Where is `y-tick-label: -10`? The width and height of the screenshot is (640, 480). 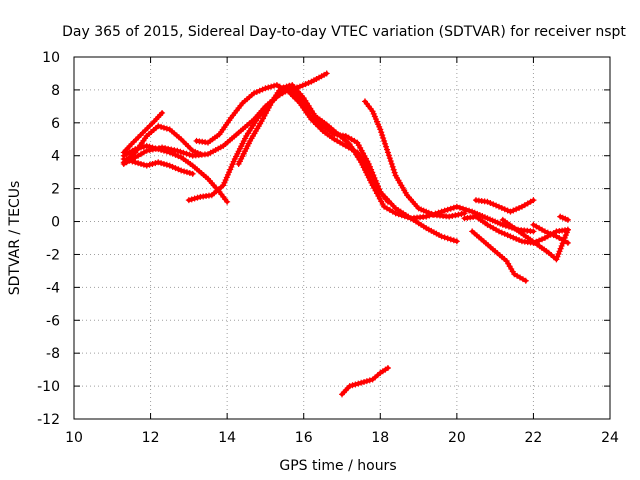 y-tick-label: -10 is located at coordinates (48, 387).